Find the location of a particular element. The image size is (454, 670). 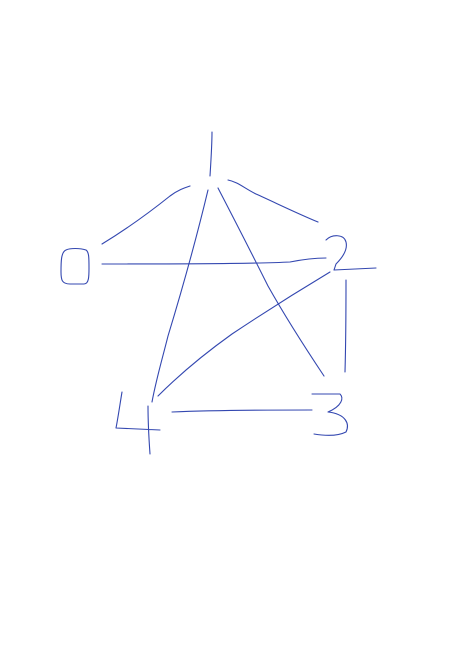

node-3: 3 is located at coordinates (329, 414).